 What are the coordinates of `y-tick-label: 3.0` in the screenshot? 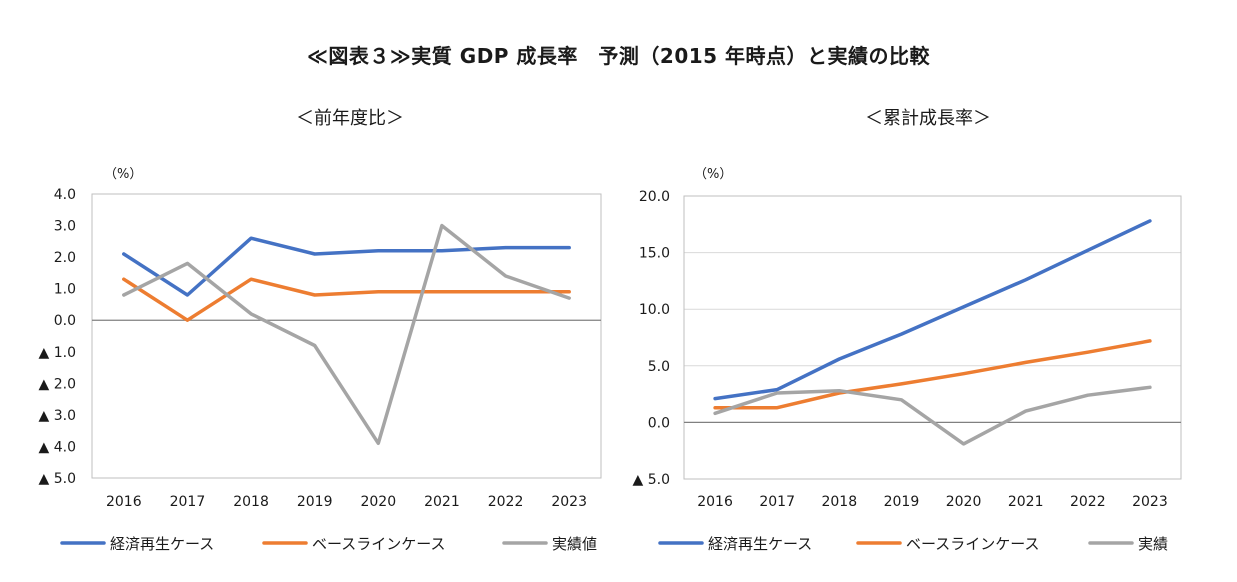 It's located at (65, 227).